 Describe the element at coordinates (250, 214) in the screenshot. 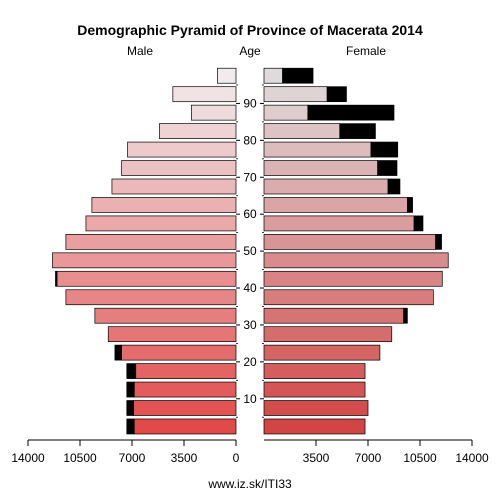

I see `age-tick-label: 60` at that location.